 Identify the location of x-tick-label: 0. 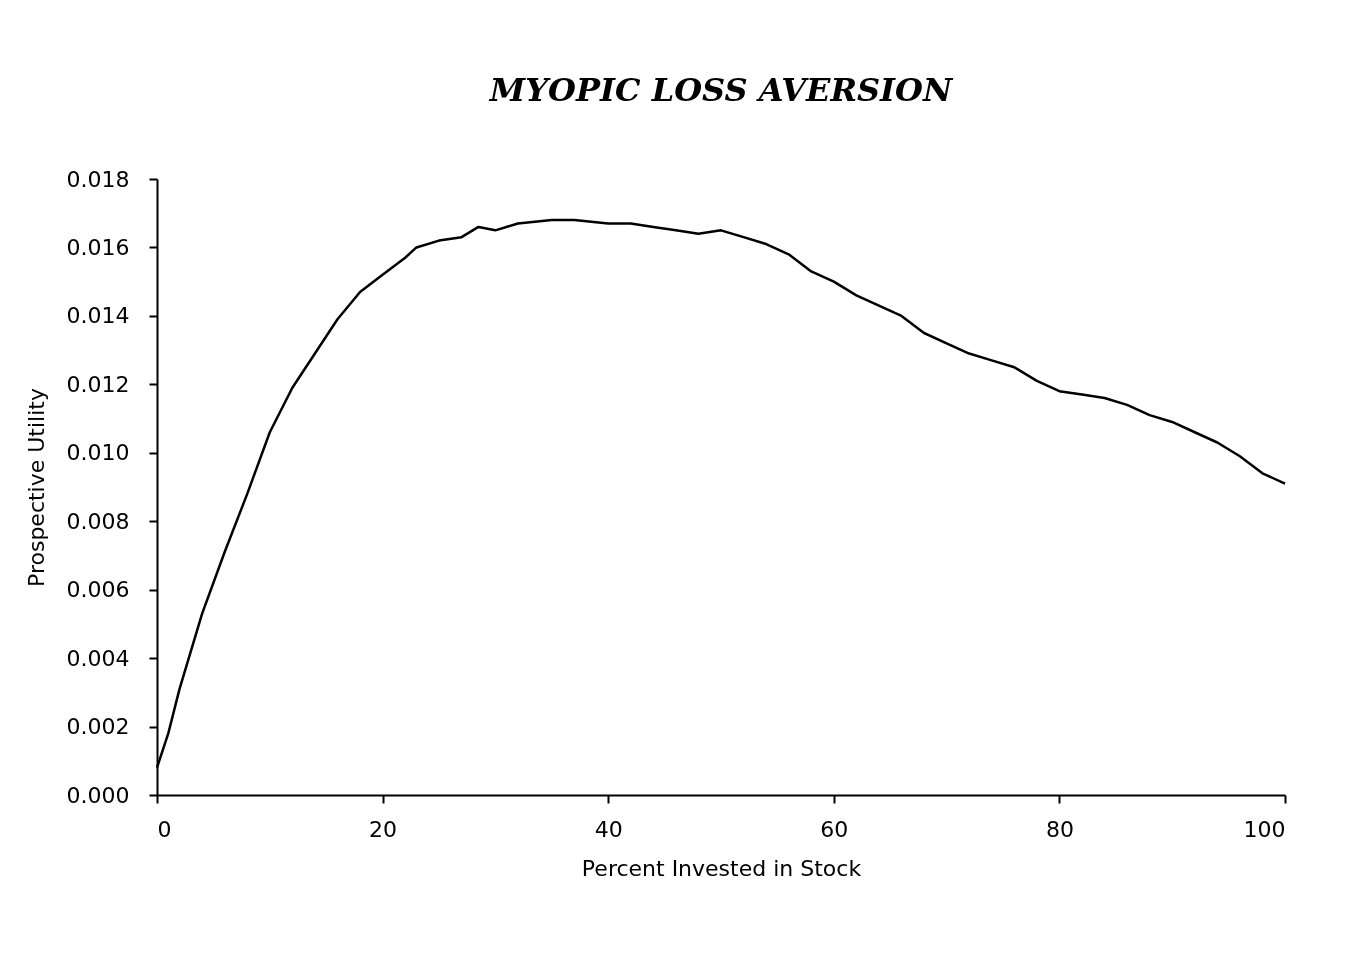
(164, 829).